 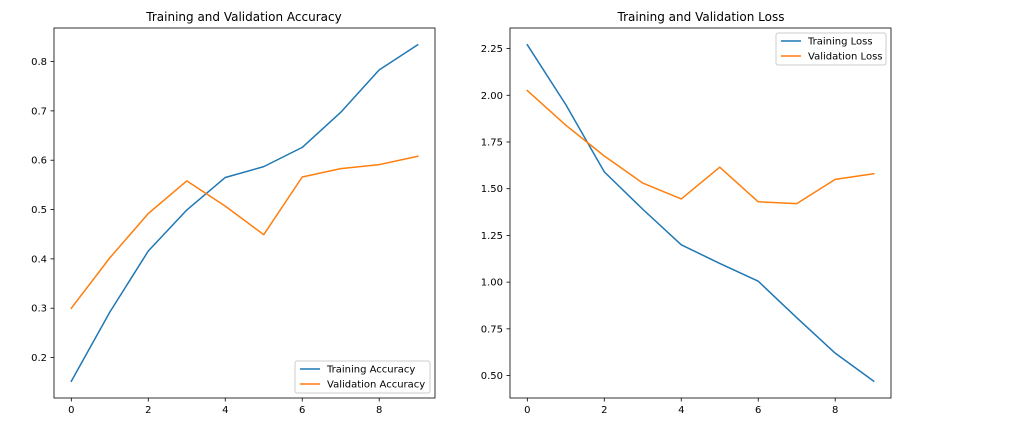 What do you see at coordinates (370, 370) in the screenshot?
I see `legend-label-training-accuracy: Training Accuracy` at bounding box center [370, 370].